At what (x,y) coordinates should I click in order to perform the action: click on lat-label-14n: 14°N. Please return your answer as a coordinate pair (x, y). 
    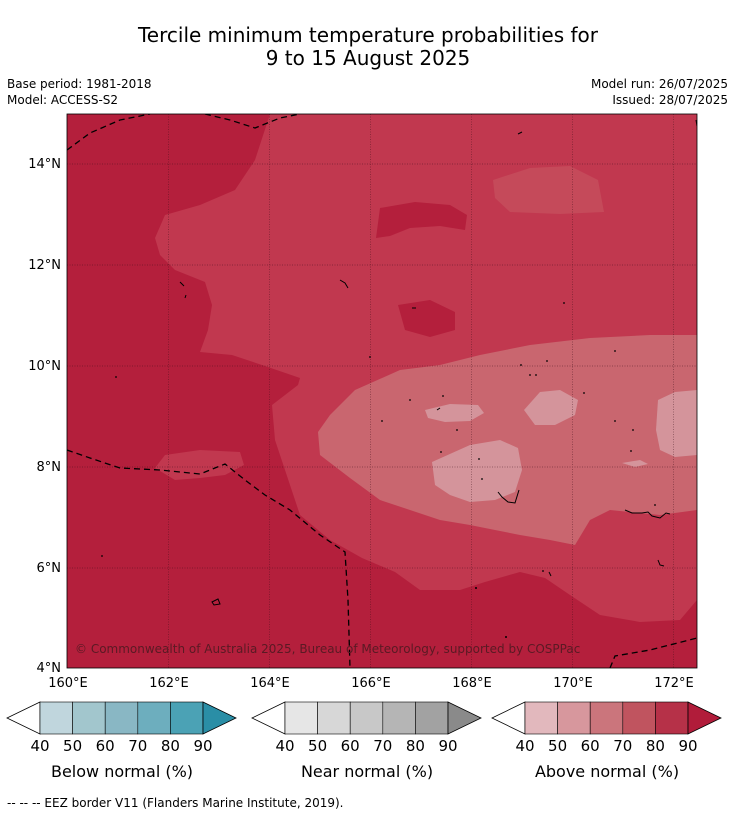
    Looking at the image, I should click on (44, 164).